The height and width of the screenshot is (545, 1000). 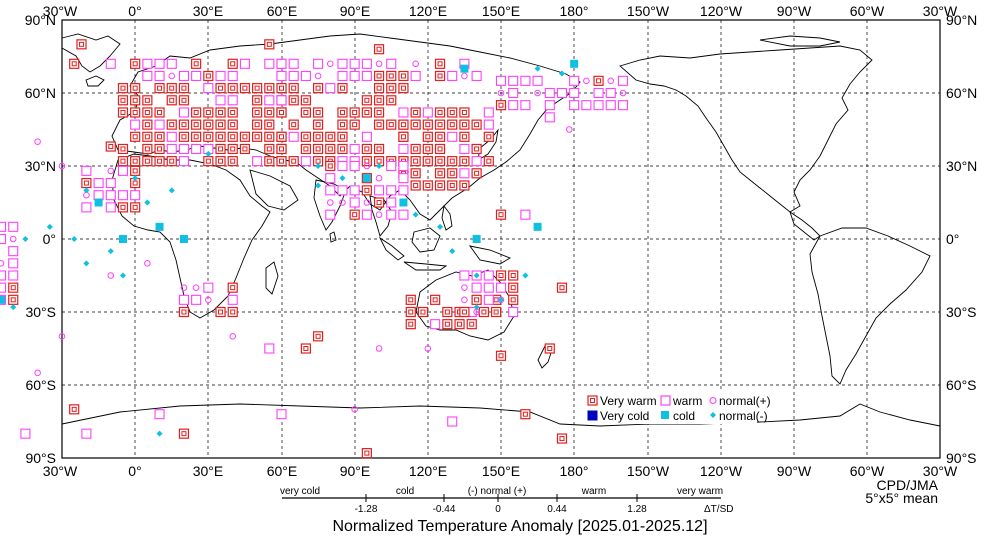 What do you see at coordinates (743, 416) in the screenshot?
I see `legend-normal-minus-label: normal(-)` at bounding box center [743, 416].